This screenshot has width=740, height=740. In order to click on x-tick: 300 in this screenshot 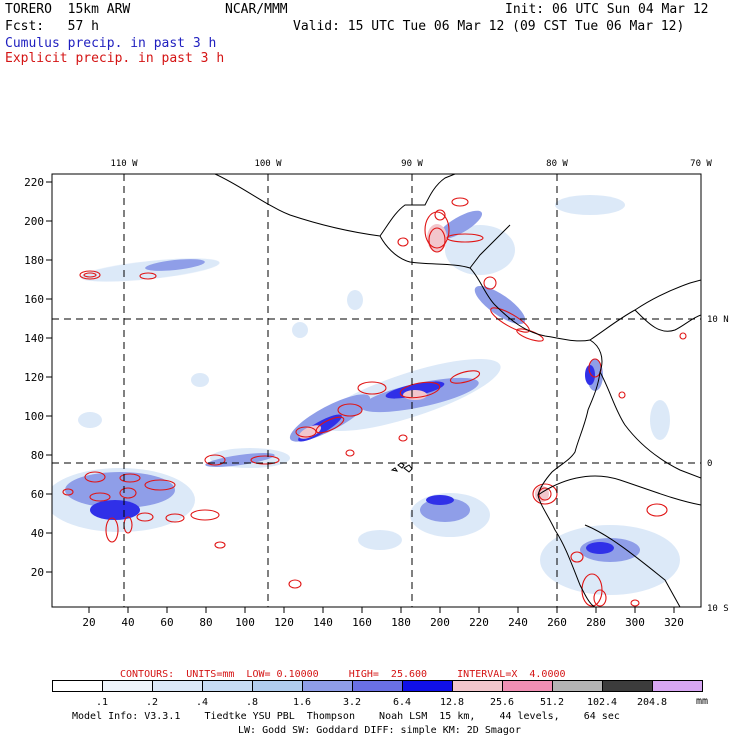, I will do `click(635, 622)`.